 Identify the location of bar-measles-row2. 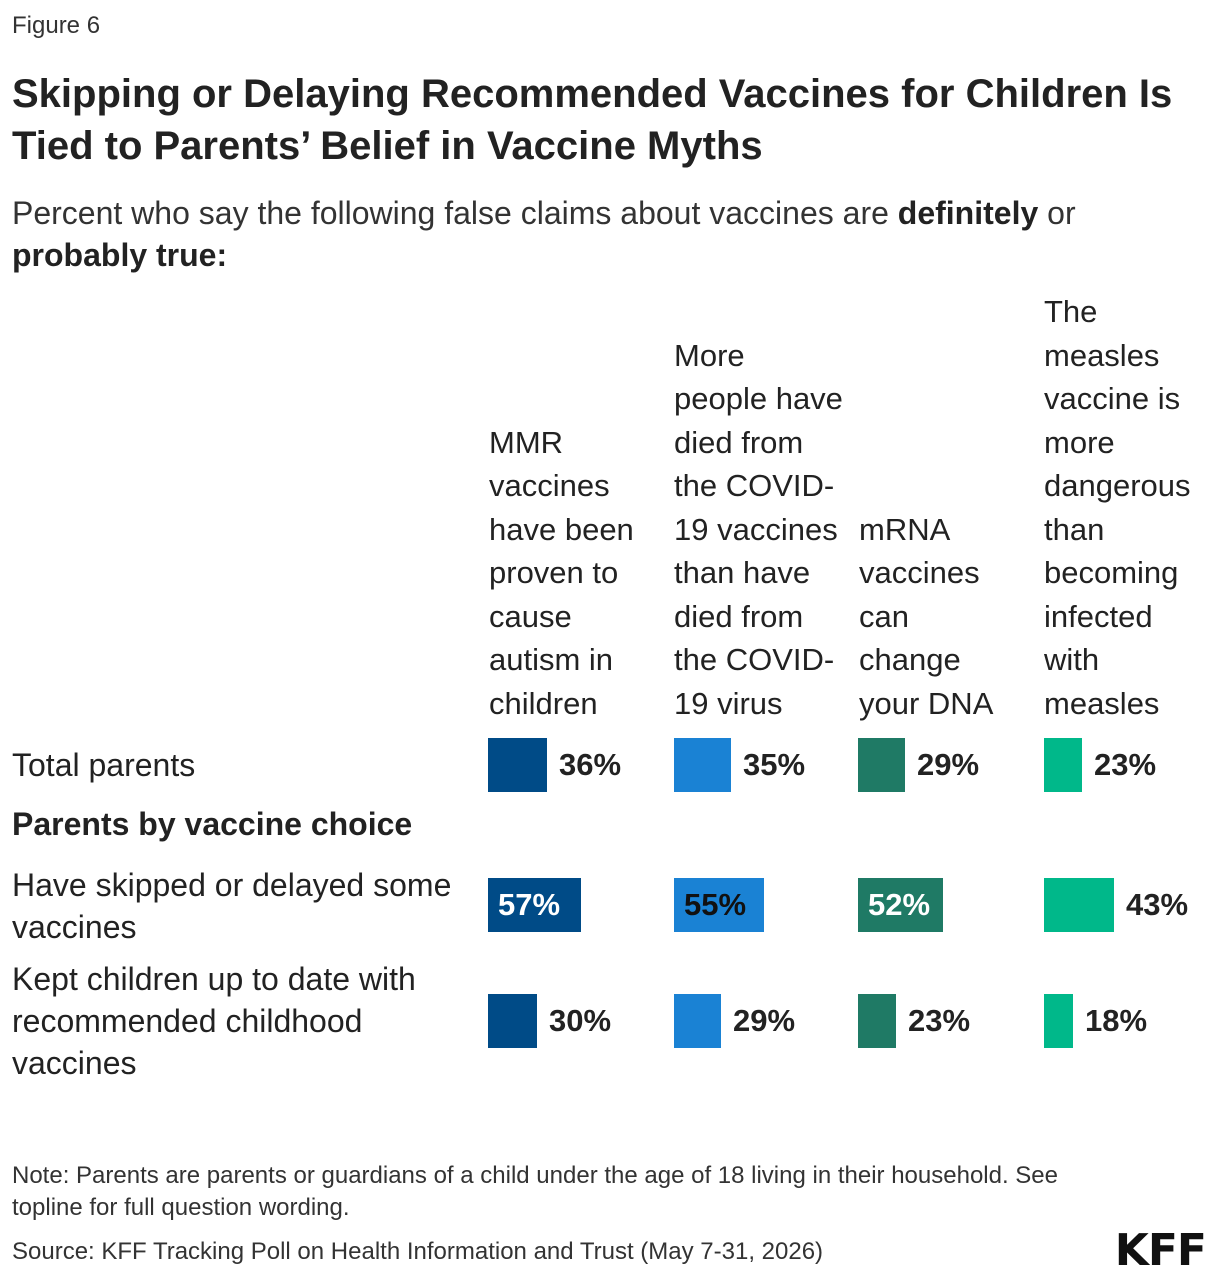
(1058, 1021).